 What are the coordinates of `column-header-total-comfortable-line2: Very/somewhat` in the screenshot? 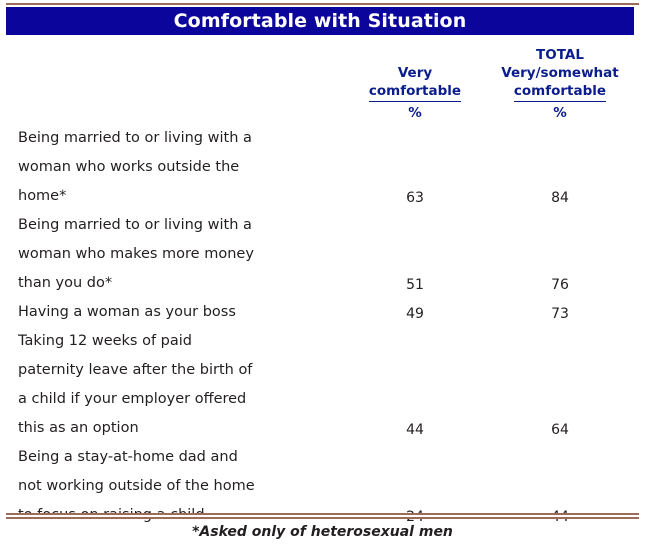 It's located at (560, 73).